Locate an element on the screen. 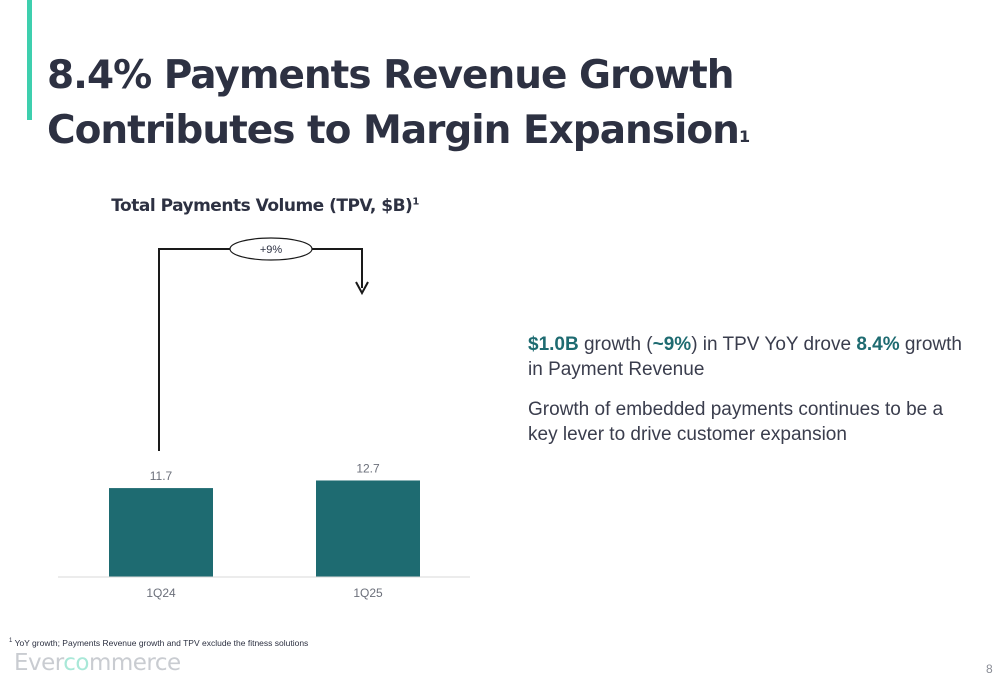 Image resolution: width=1000 pixels, height=685 pixels. tpv-growth-amount: $1.0B is located at coordinates (553, 344).